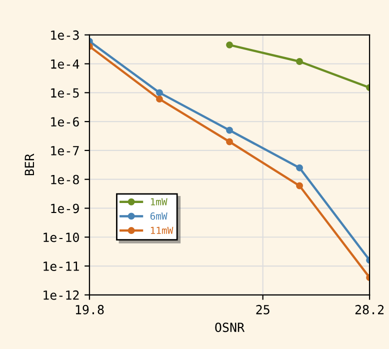  Describe the element at coordinates (90, 309) in the screenshot. I see `x-tick-label: 19.8` at that location.